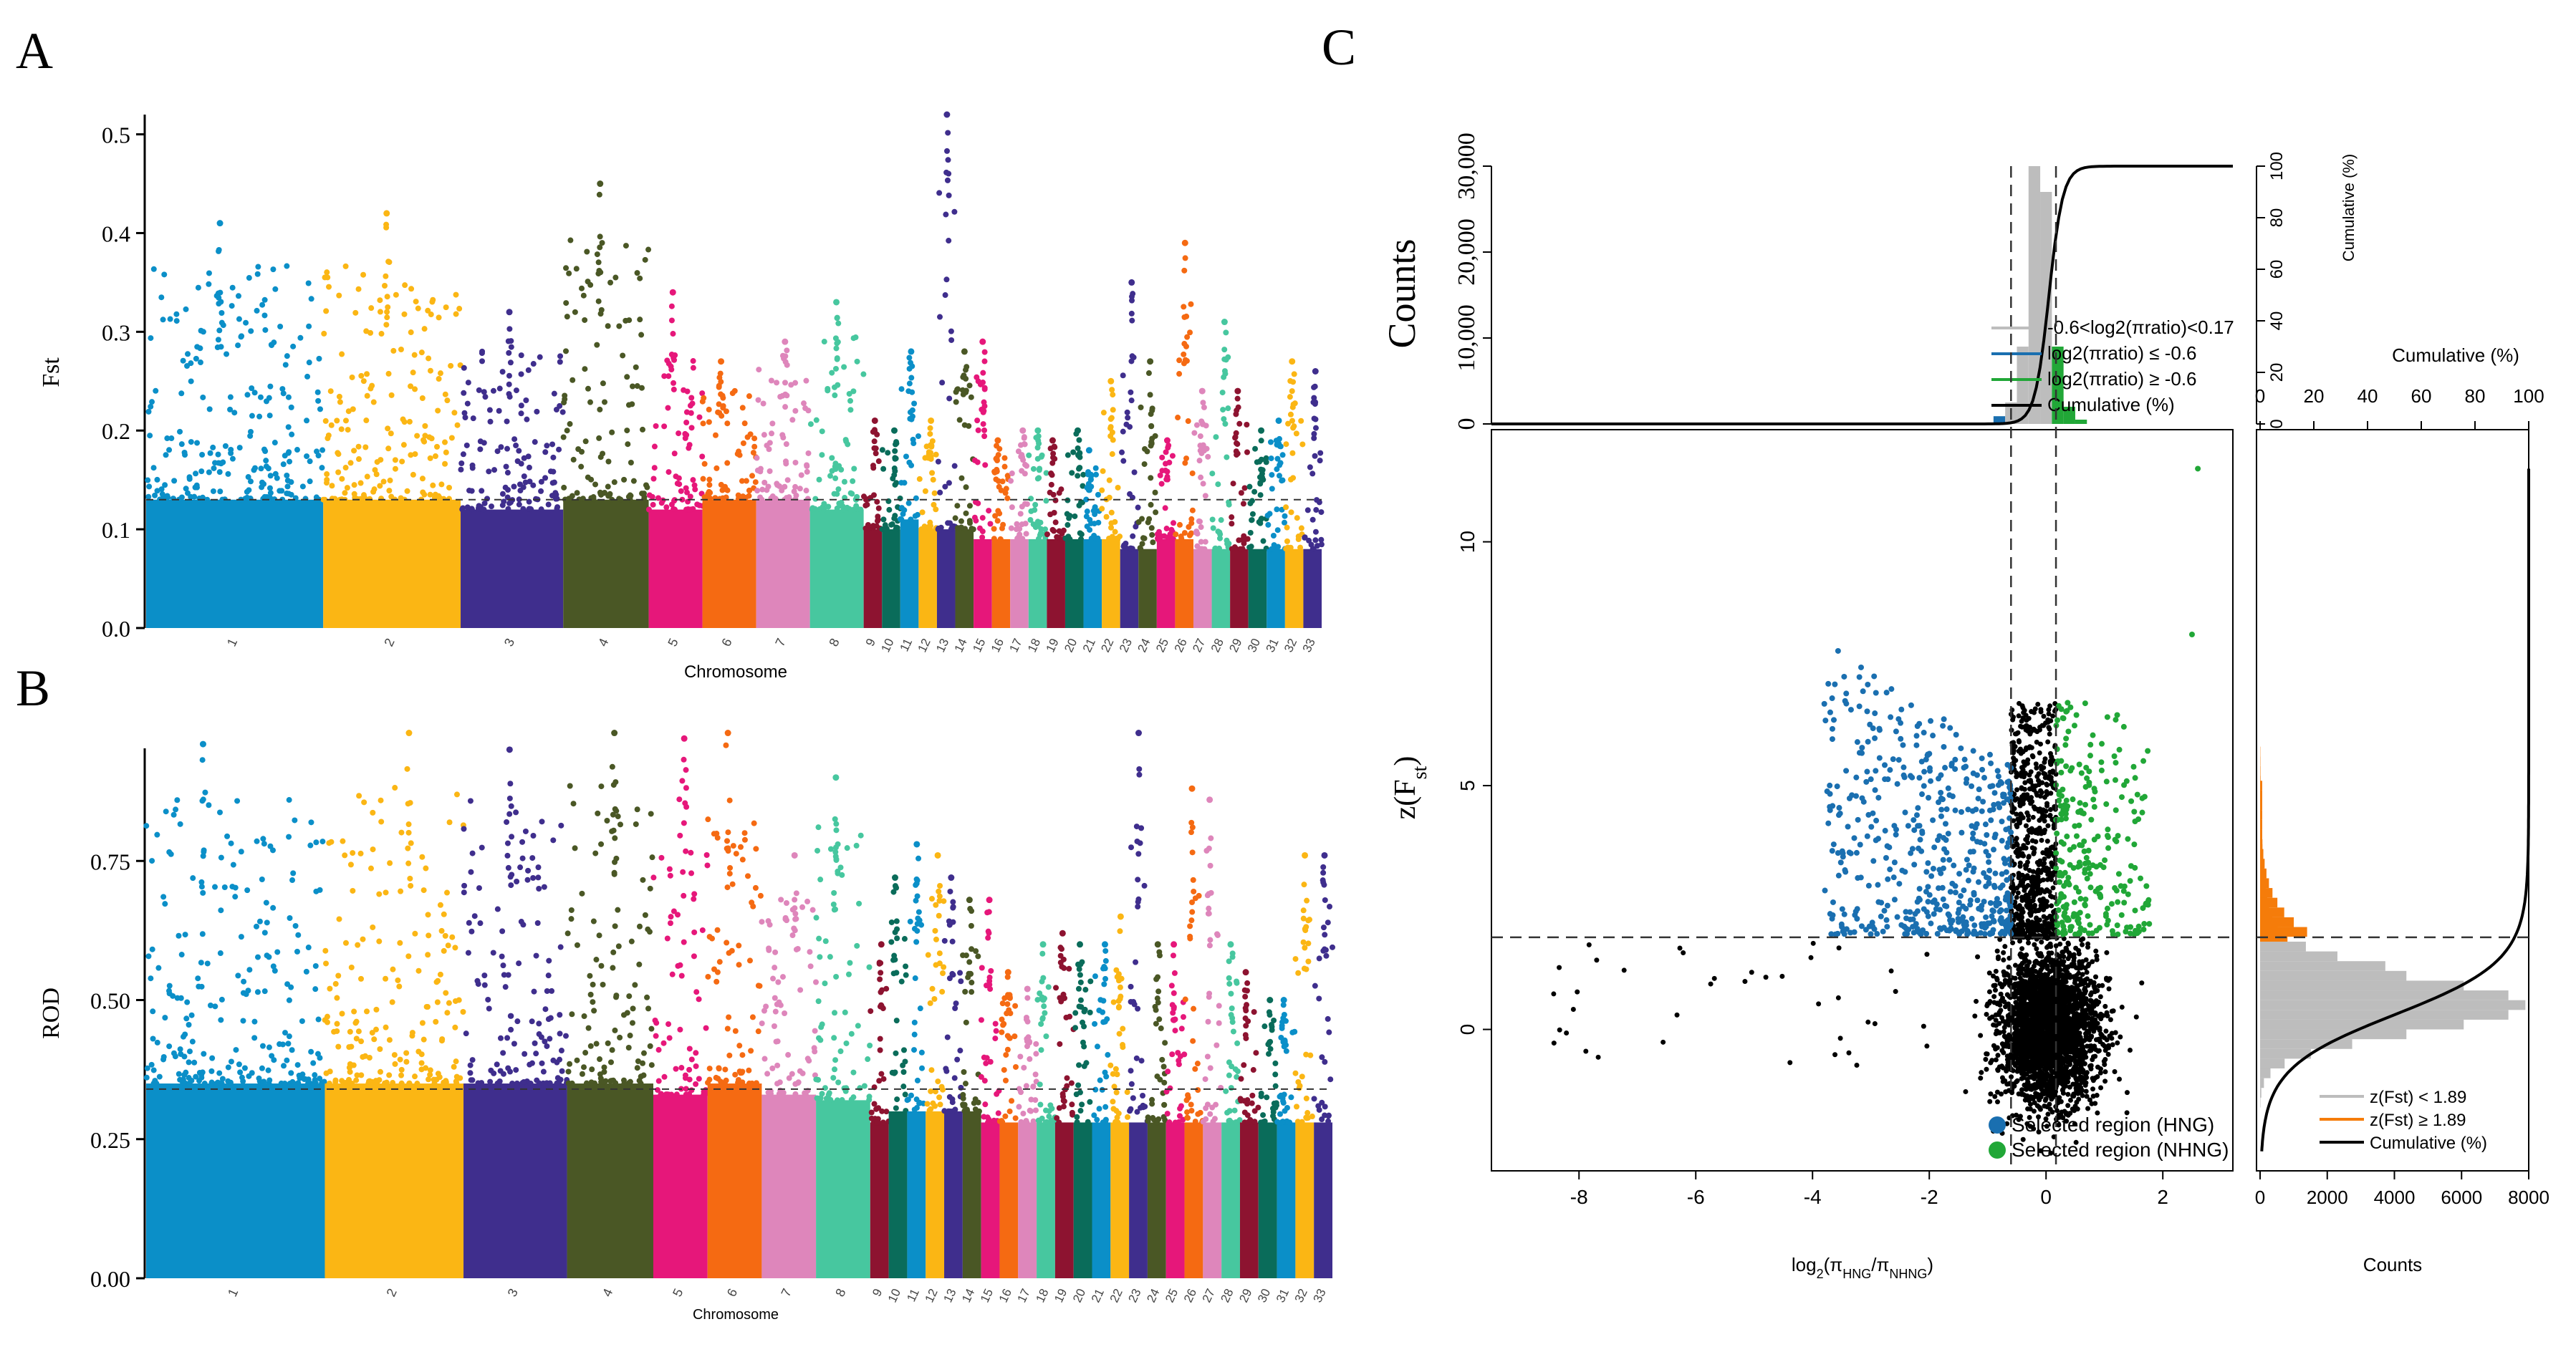  What do you see at coordinates (1309, 646) in the screenshot?
I see `chromosome-tick-label: 33` at bounding box center [1309, 646].